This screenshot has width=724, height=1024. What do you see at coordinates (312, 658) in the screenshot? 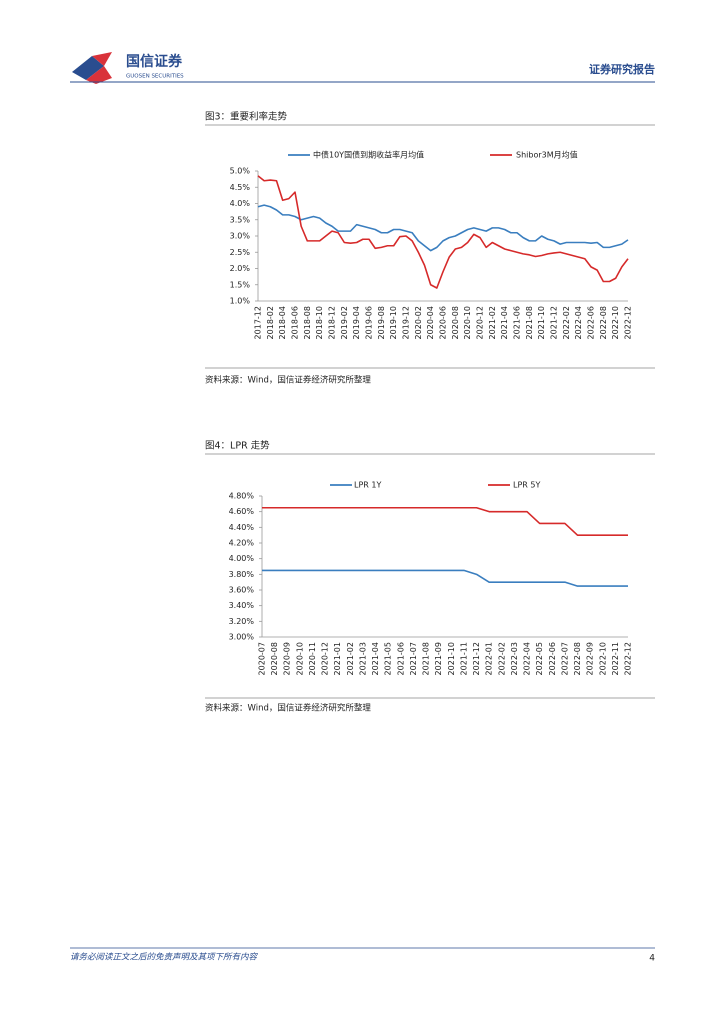
I see `x-tick-label: 2020-11` at bounding box center [312, 658].